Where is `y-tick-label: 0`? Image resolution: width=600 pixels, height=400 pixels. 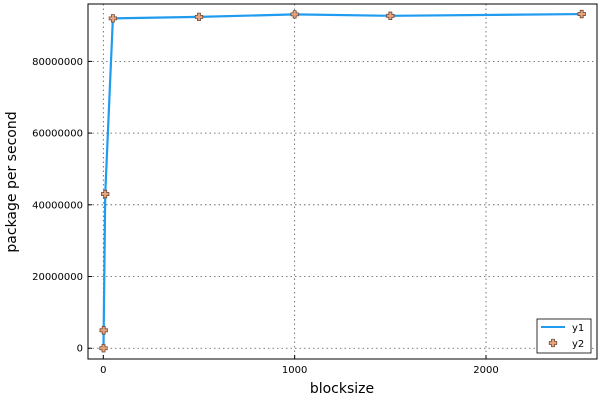
y-tick-label: 0 is located at coordinates (80, 349).